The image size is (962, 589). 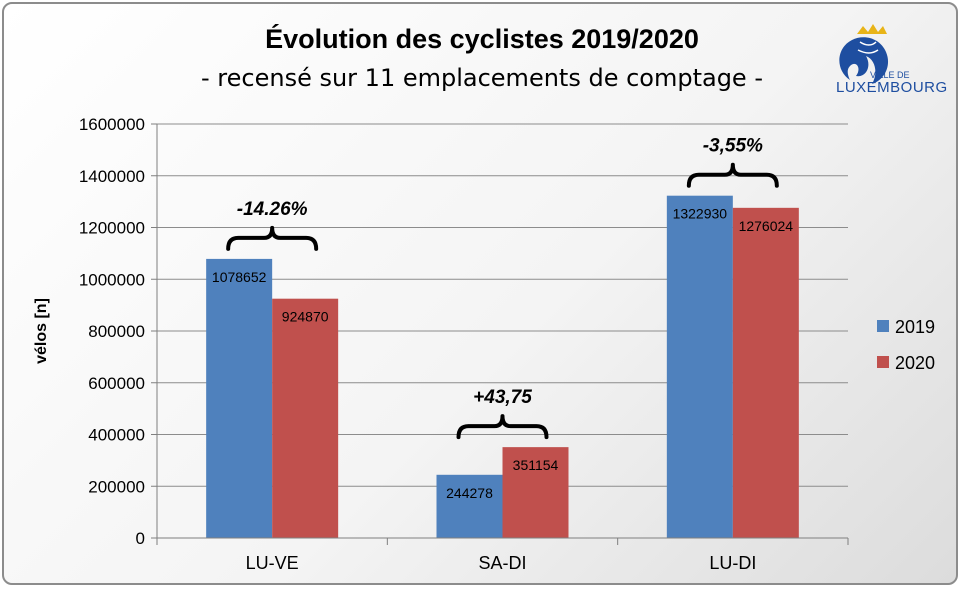 I want to click on x-axis: LU-VE SA-DI LU-DI, so click(x=502, y=555).